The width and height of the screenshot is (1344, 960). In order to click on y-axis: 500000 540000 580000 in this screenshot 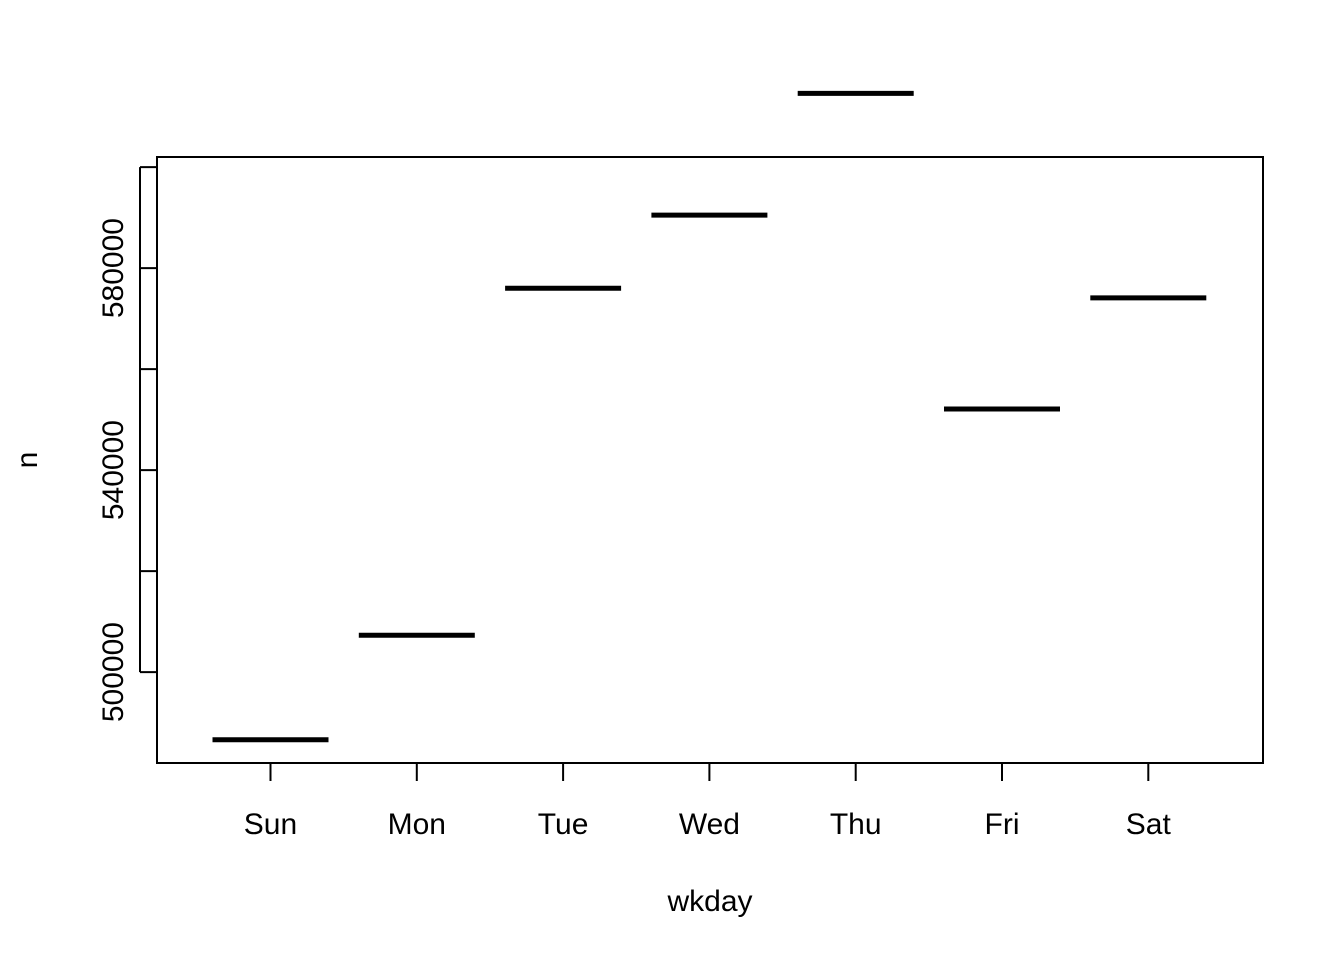, I will do `click(127, 444)`.